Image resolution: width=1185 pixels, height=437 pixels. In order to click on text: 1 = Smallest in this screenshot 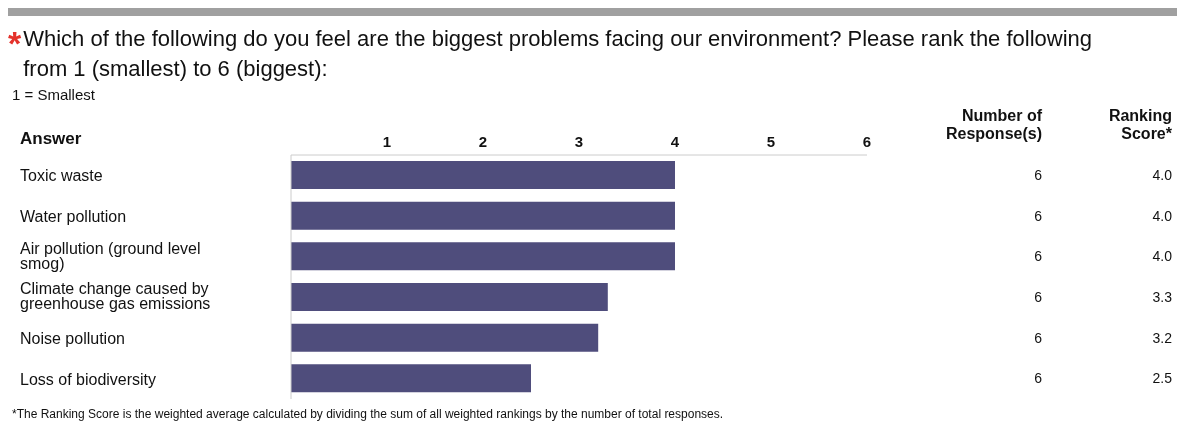, I will do `click(54, 94)`.